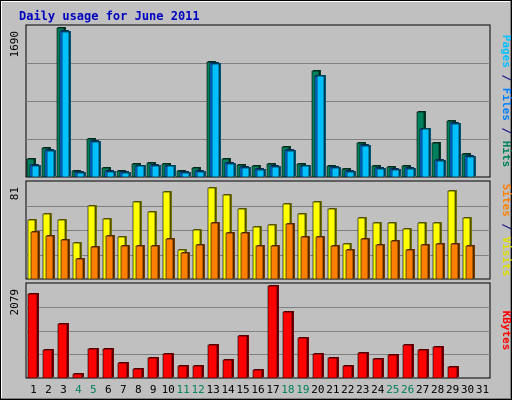 This screenshot has width=512, height=405. Describe the element at coordinates (482, 389) in the screenshot. I see `x-tick-label: 31` at that location.